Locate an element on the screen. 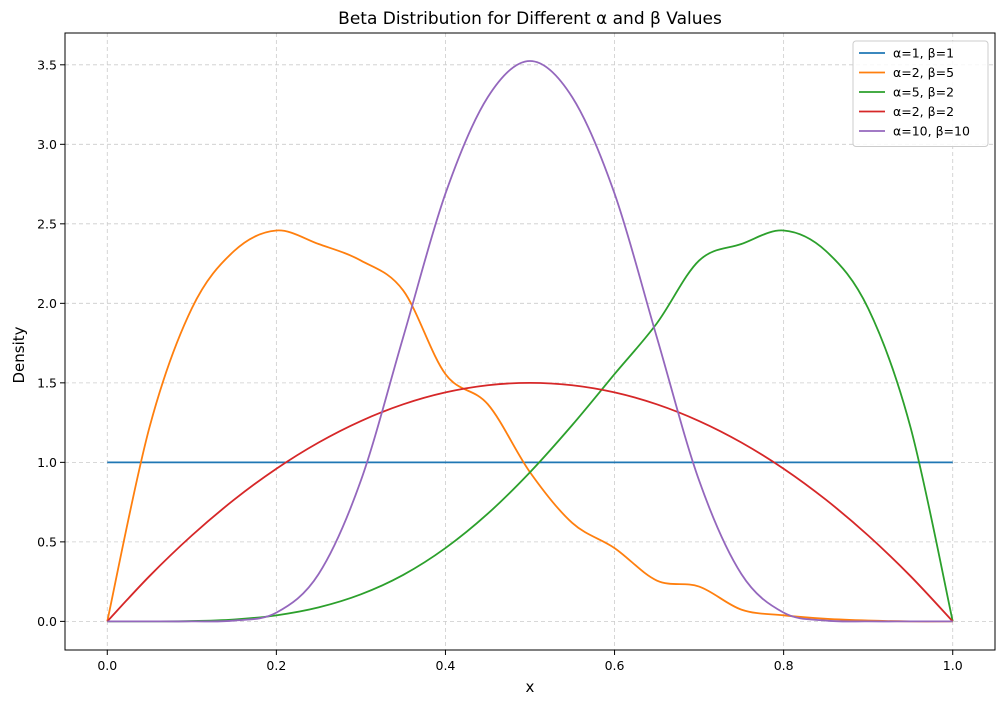 The width and height of the screenshot is (1005, 706). y-tick-label: 3.5 is located at coordinates (47, 64).